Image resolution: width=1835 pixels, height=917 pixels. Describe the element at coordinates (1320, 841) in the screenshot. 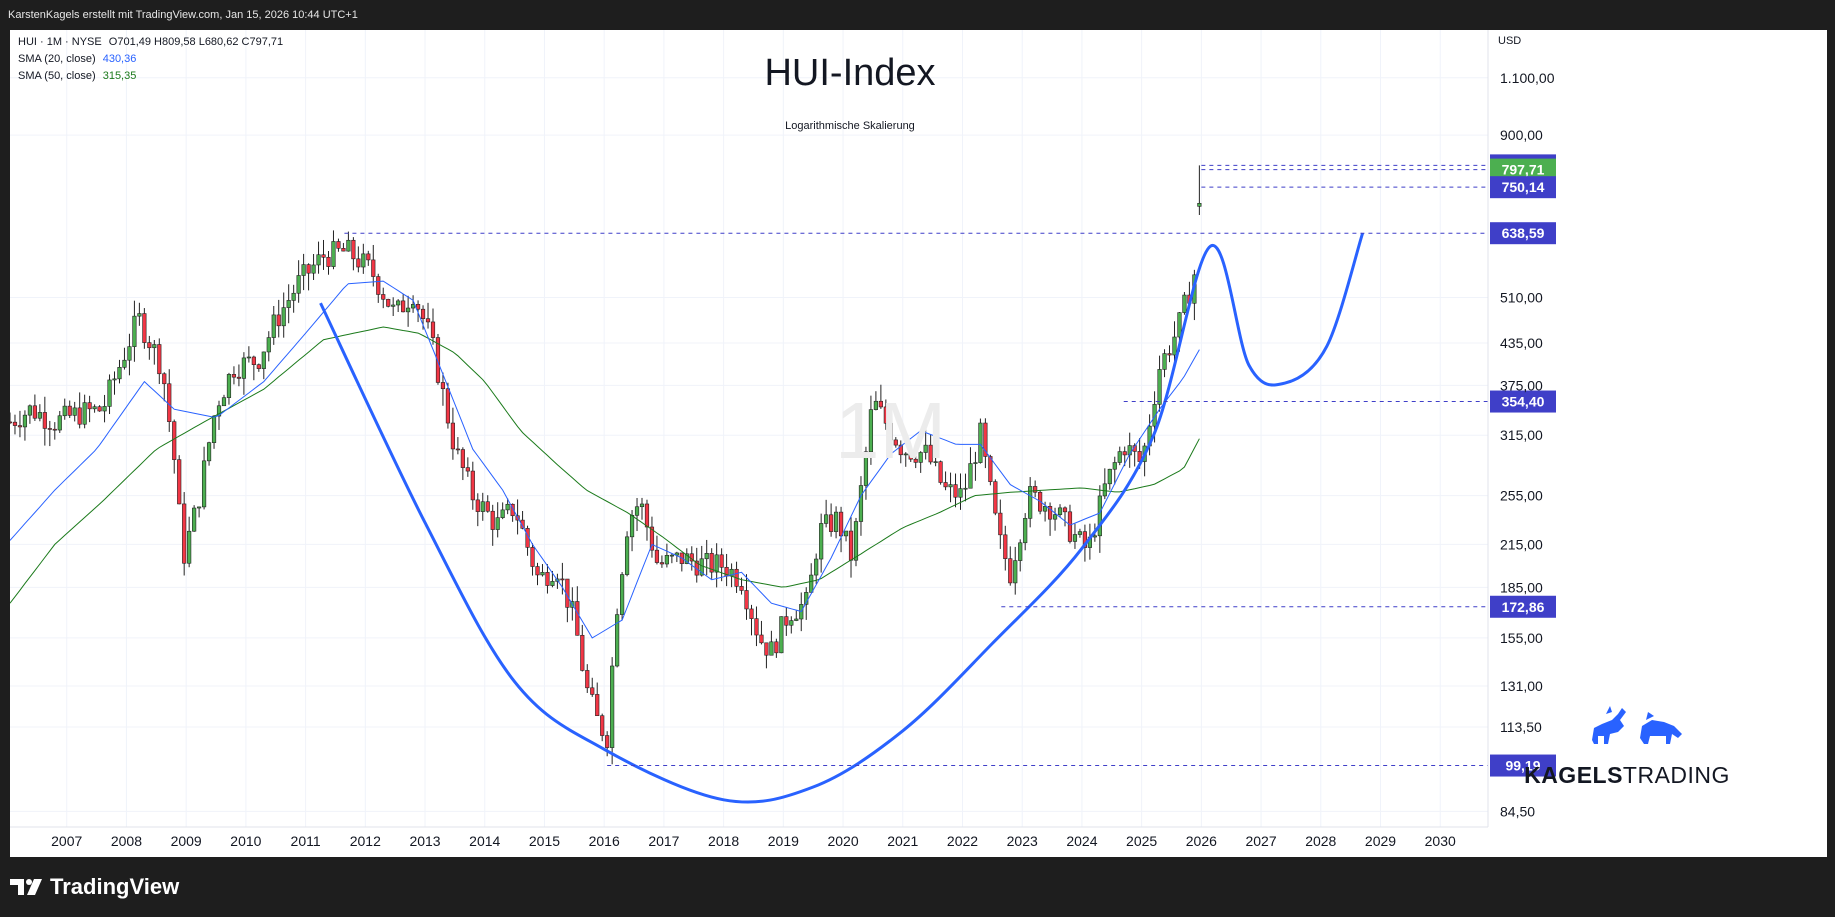

I see `x-tick-label: 2028` at that location.